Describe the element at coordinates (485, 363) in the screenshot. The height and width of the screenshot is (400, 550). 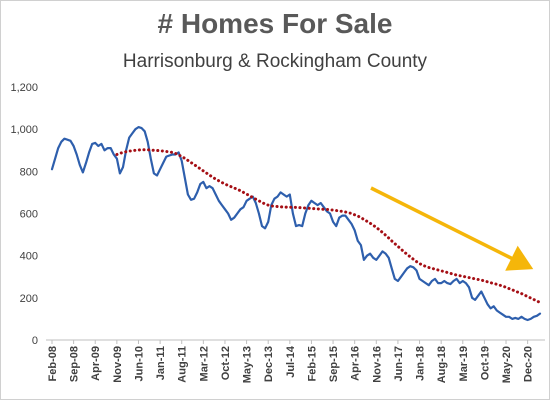
I see `x-tick-label: Oct-19` at that location.